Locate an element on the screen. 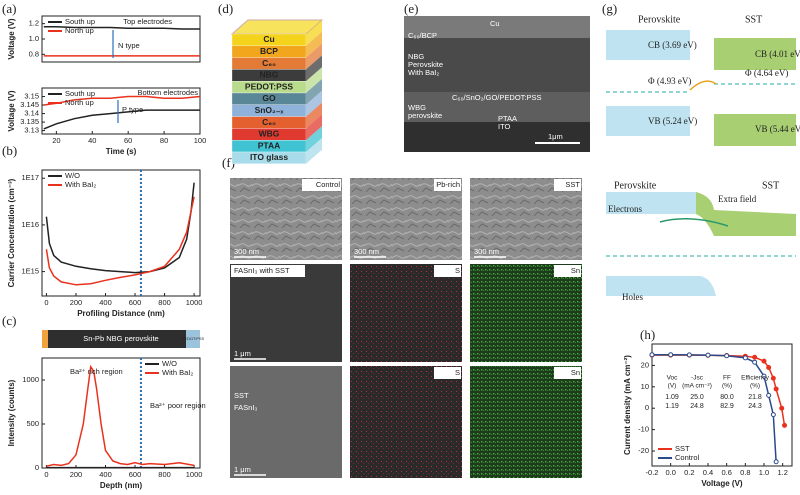 This screenshot has width=800, height=495. legend-label: With BaI₂ is located at coordinates (80, 184).